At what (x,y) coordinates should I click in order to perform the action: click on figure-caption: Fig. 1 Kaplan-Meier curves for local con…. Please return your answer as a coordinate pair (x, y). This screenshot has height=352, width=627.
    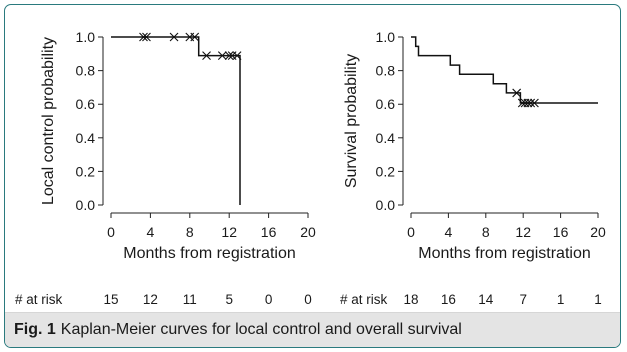
    Looking at the image, I should click on (312, 329).